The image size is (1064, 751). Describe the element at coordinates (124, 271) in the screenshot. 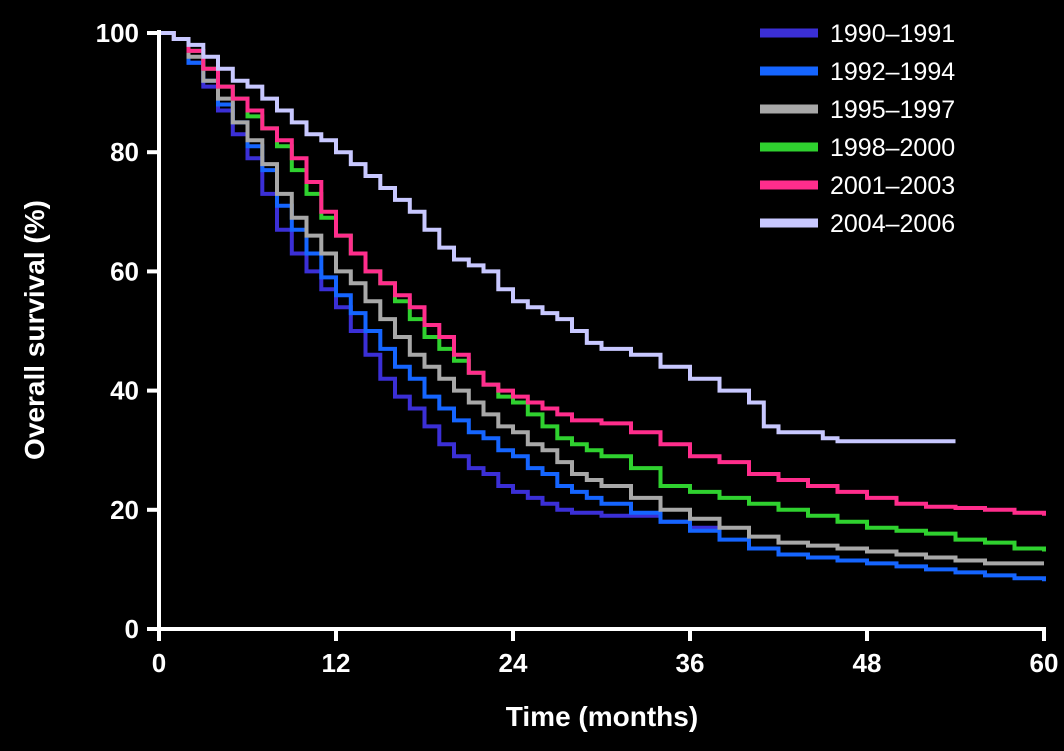

I see `y-tick-label: 60` at that location.